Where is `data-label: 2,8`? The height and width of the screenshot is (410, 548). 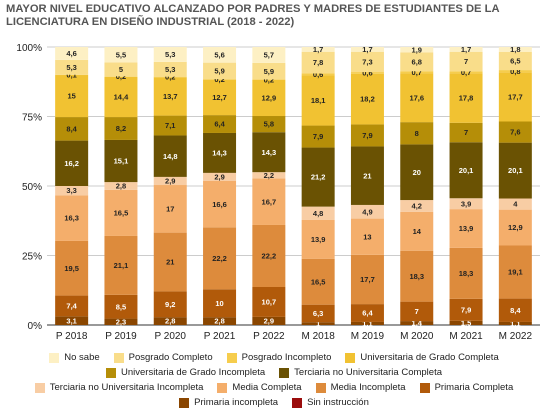 data-label: 2,8 is located at coordinates (170, 321).